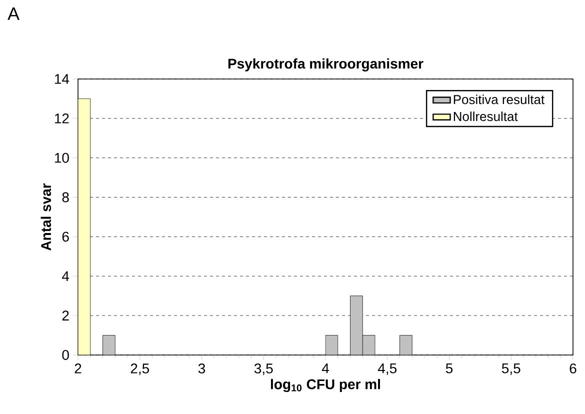 This screenshot has width=585, height=414. Describe the element at coordinates (62, 79) in the screenshot. I see `y-tick-label: 14` at that location.